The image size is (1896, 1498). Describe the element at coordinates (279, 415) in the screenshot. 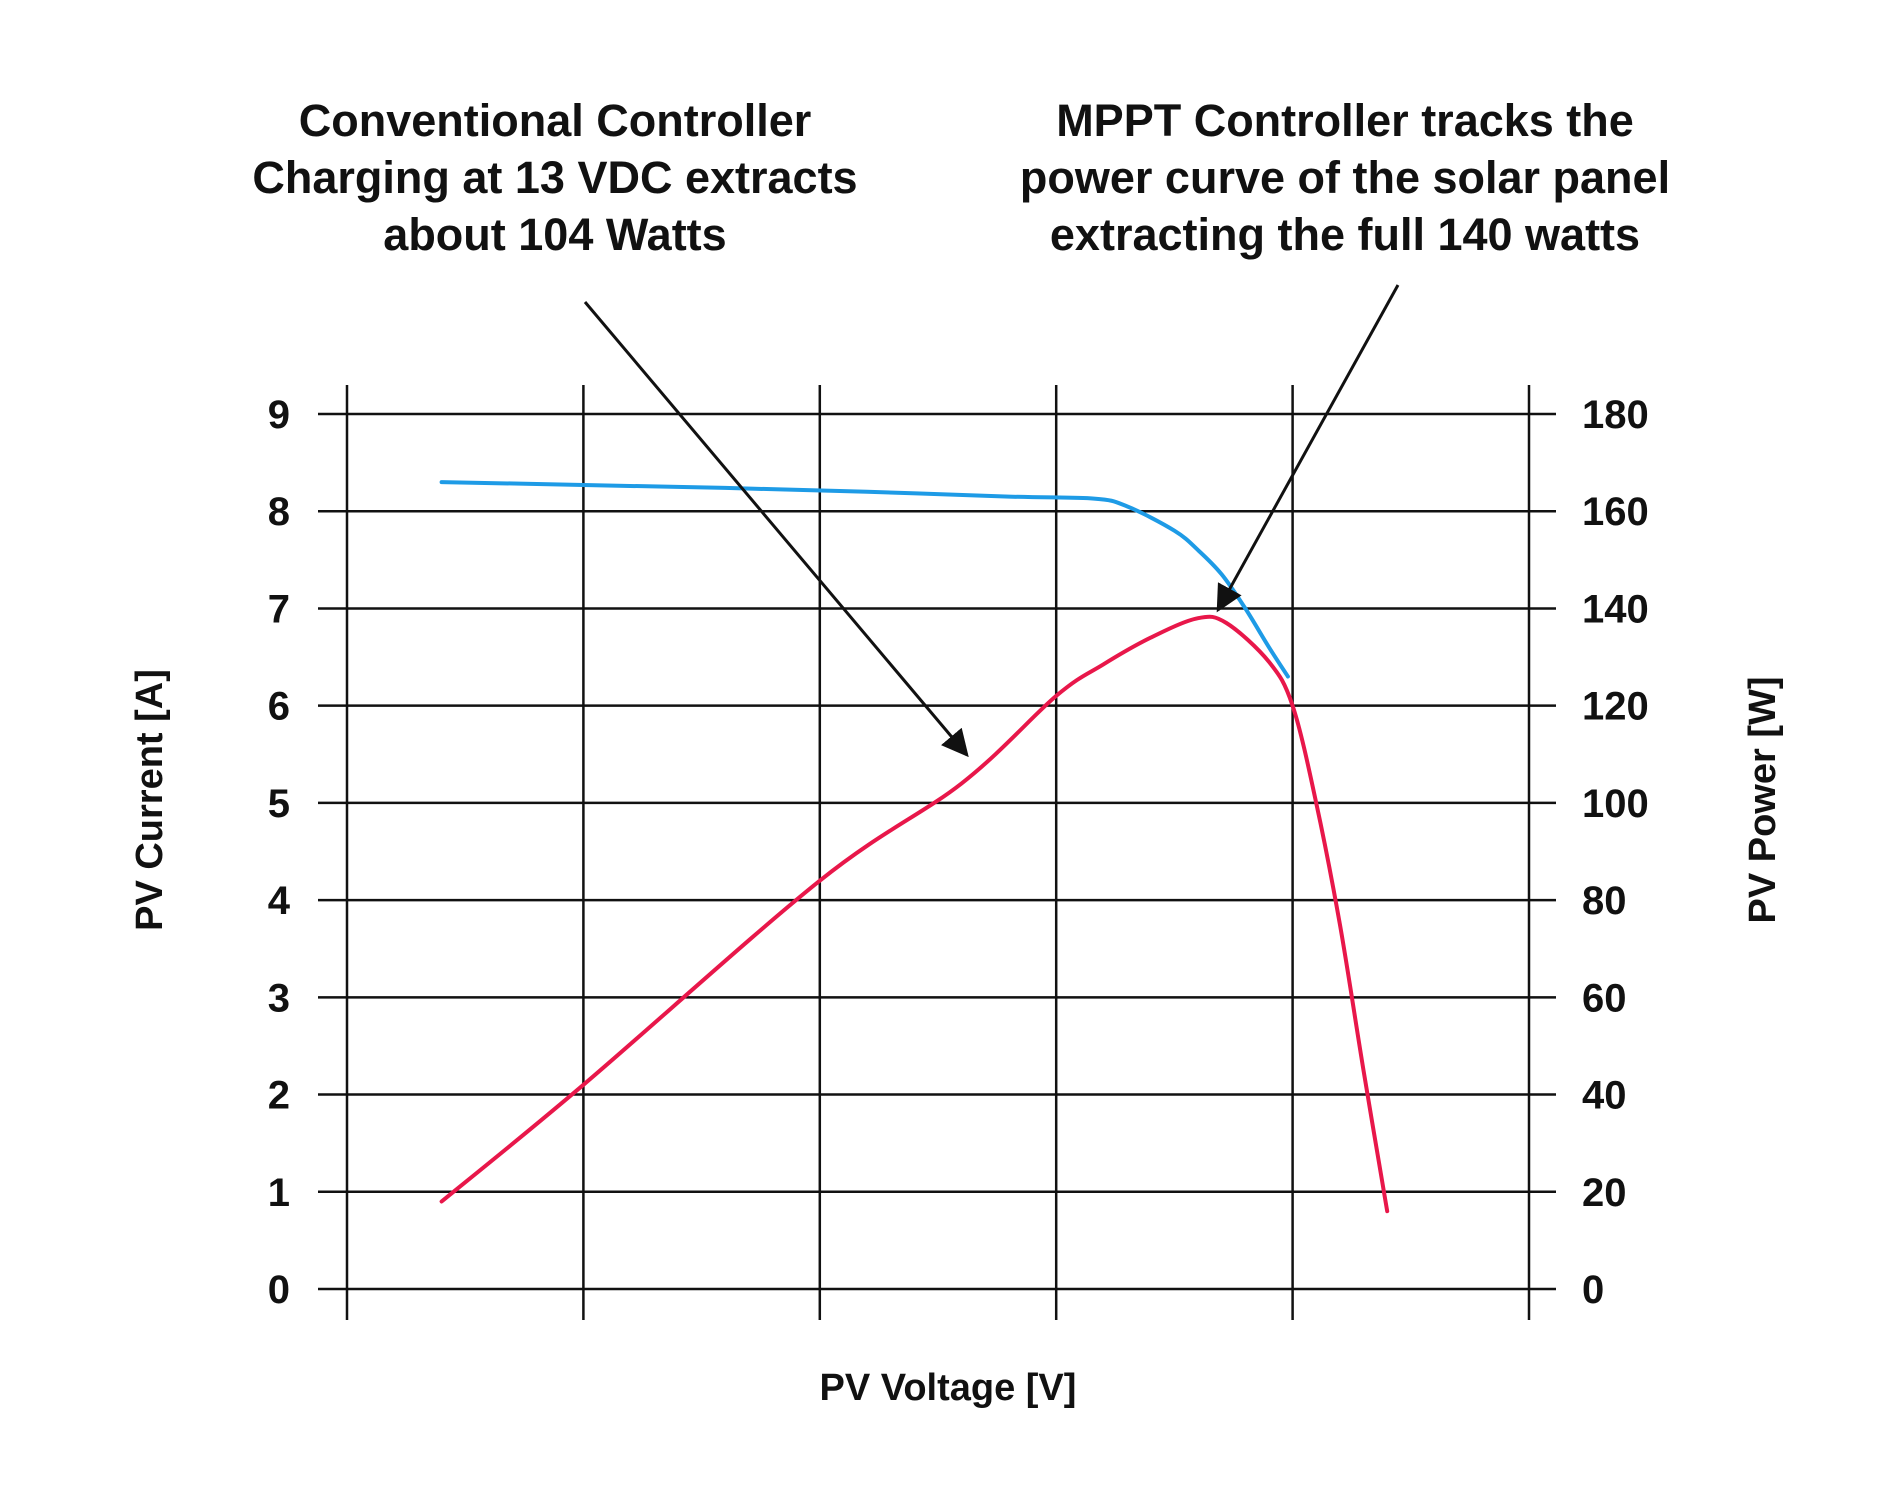

I see `y-left-tick-label: 9` at that location.